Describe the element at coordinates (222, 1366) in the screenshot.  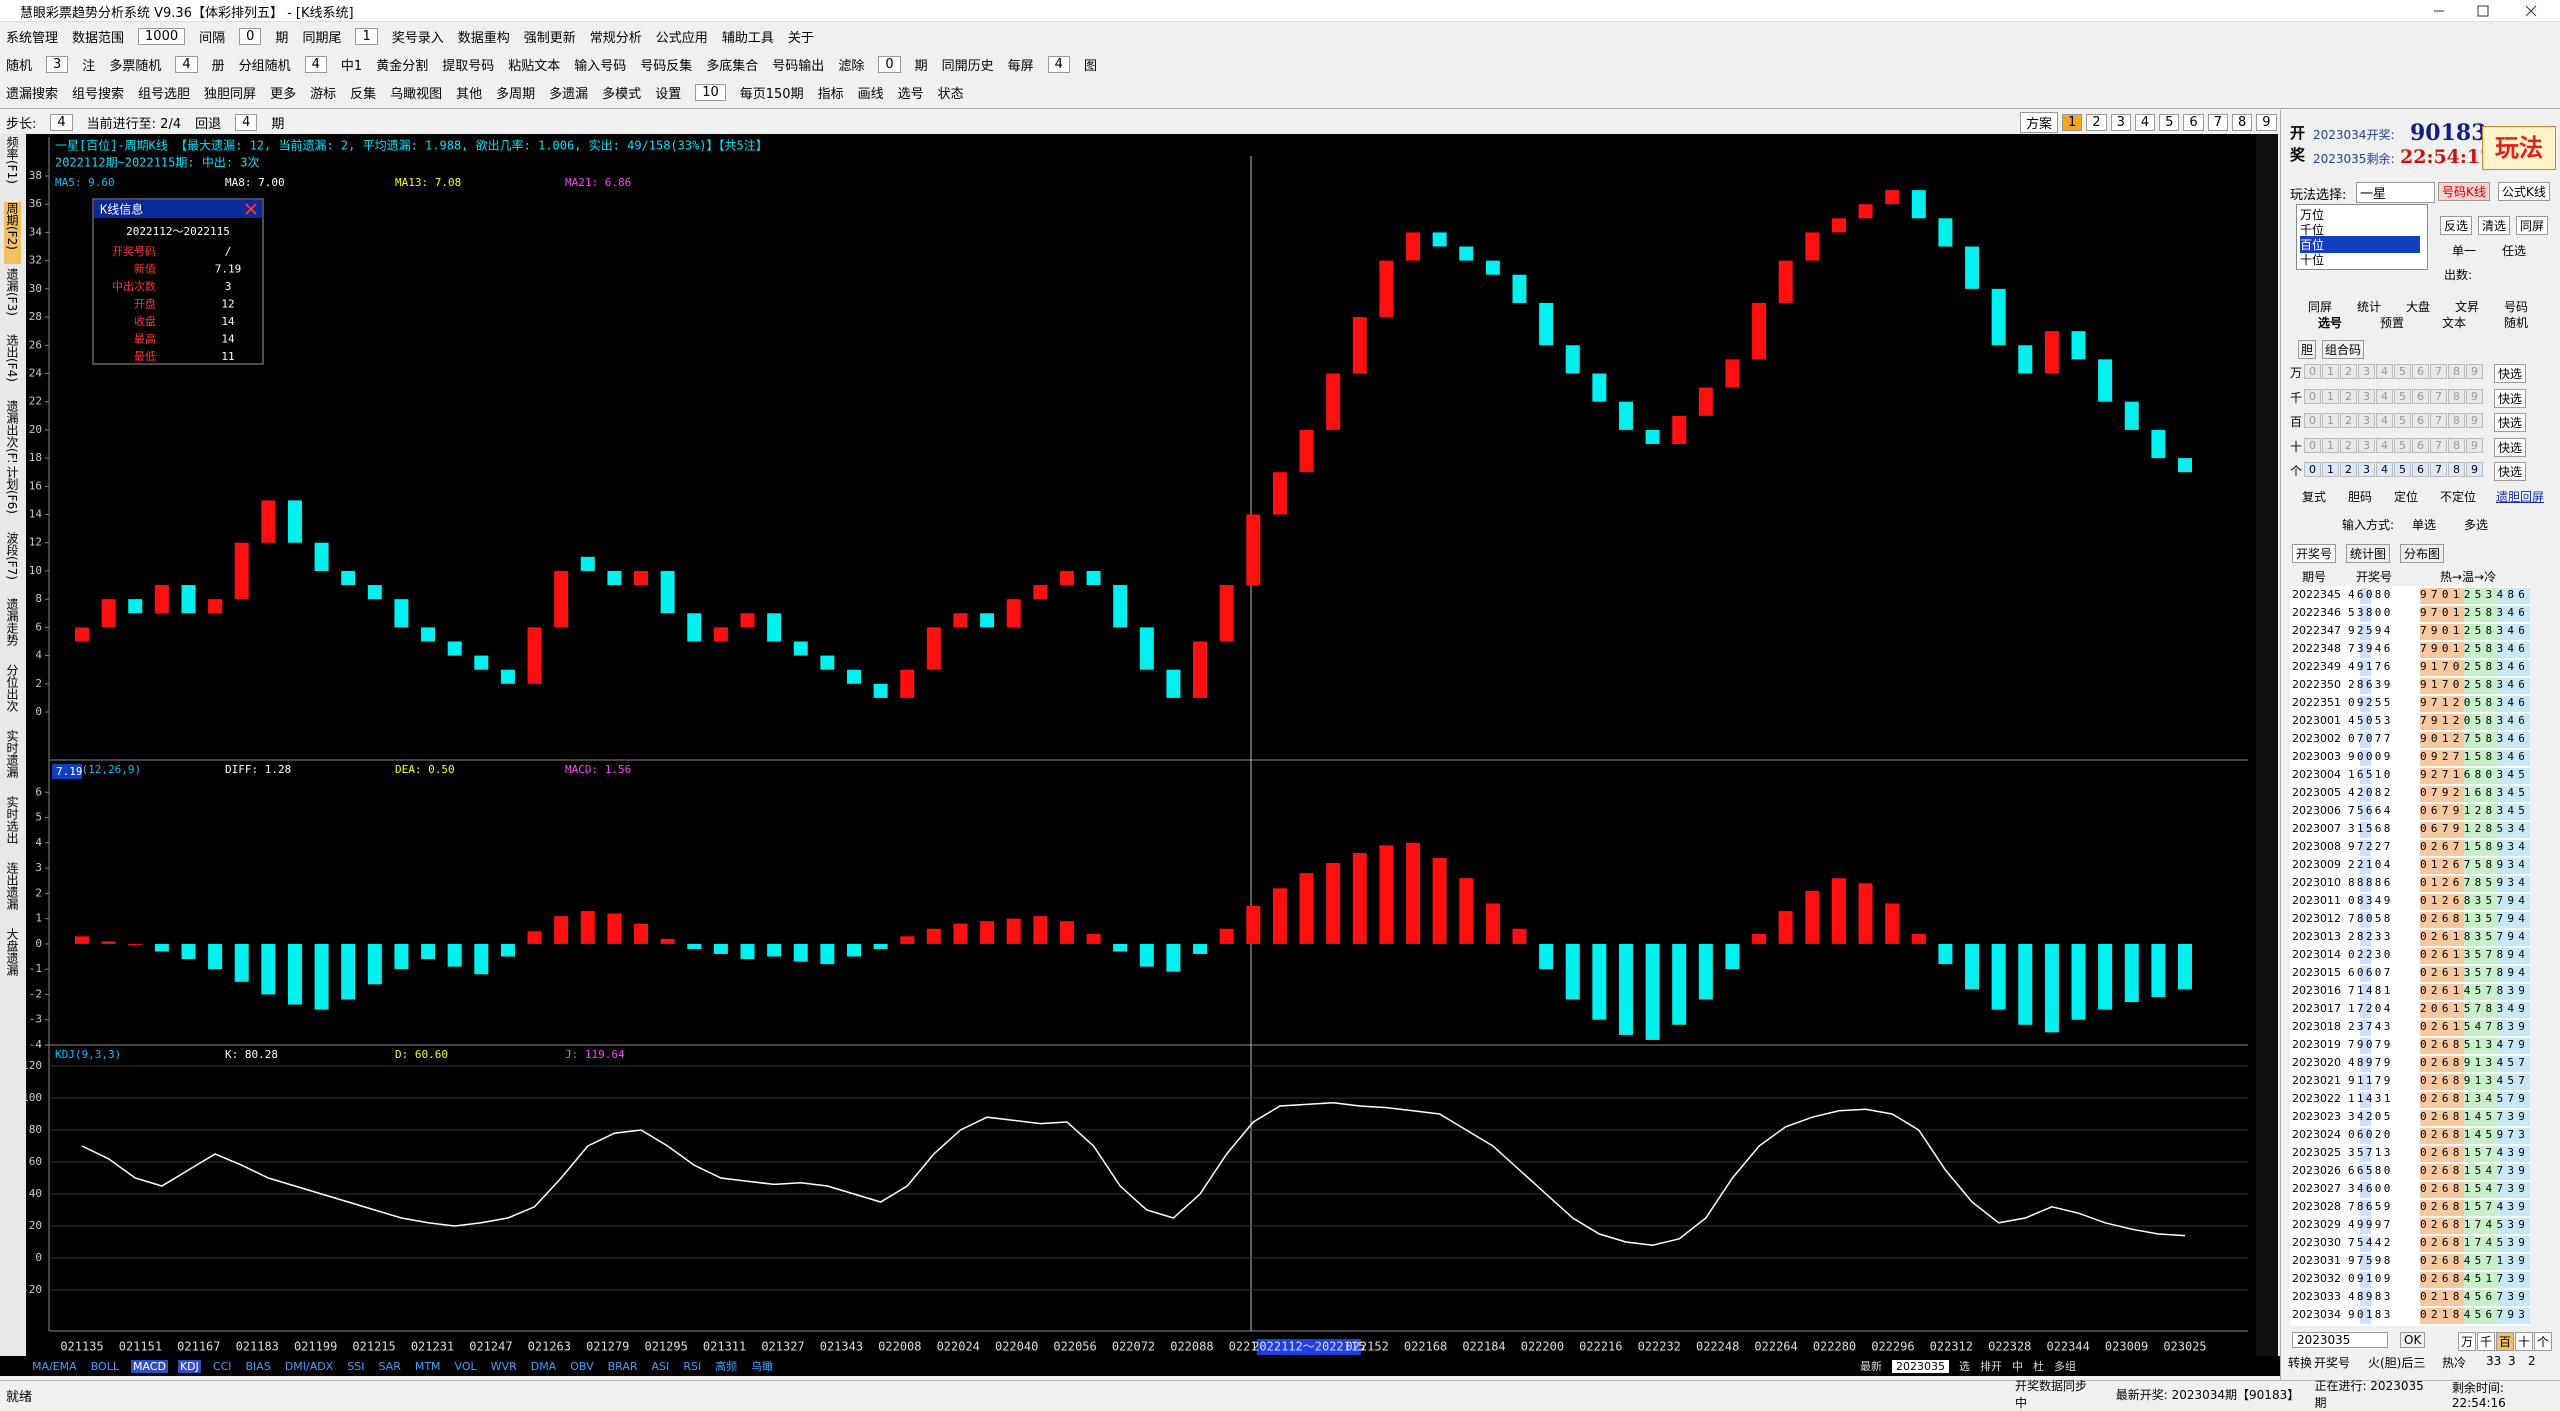
I see `indicator-tab: CCI` at that location.